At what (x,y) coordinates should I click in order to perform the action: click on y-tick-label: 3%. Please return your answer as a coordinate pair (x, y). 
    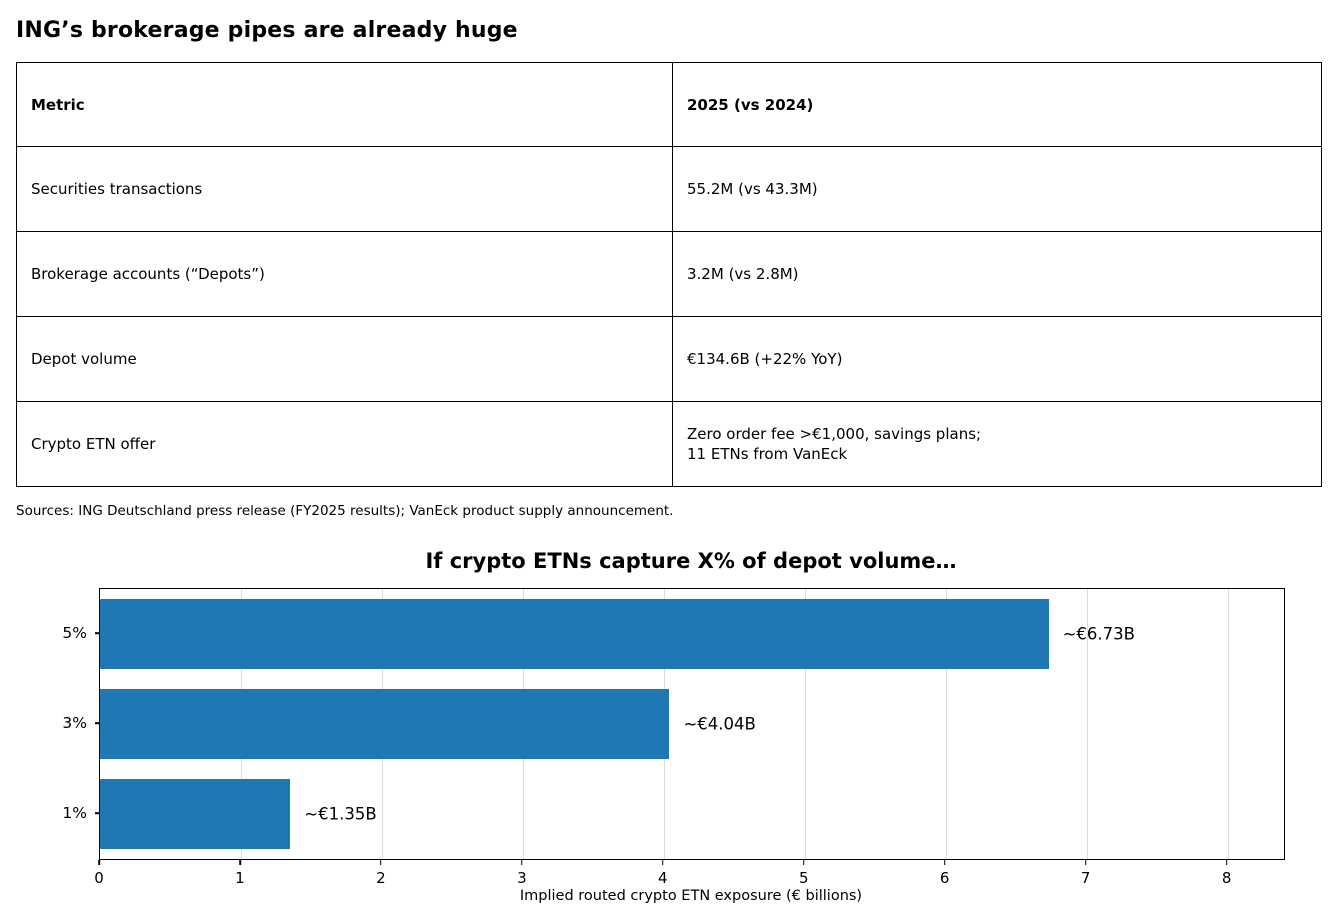
    Looking at the image, I should click on (74, 723).